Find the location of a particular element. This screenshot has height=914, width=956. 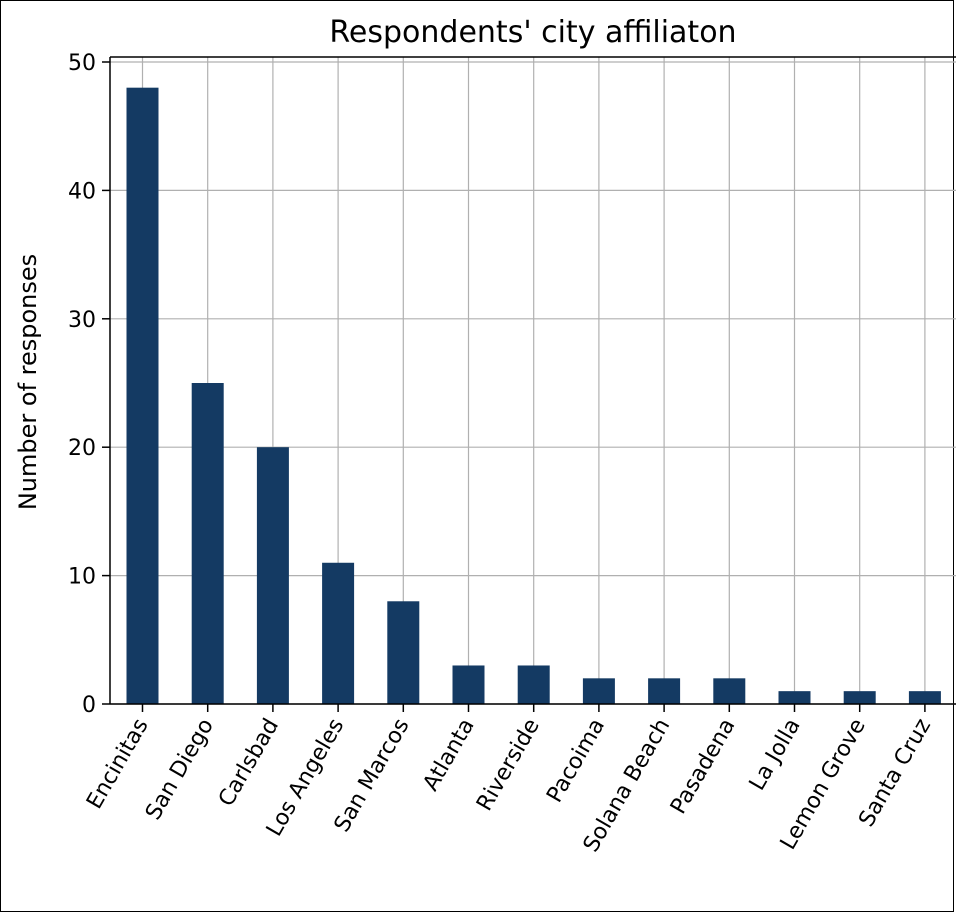

x-tick-label: Pacoima is located at coordinates (576, 761).